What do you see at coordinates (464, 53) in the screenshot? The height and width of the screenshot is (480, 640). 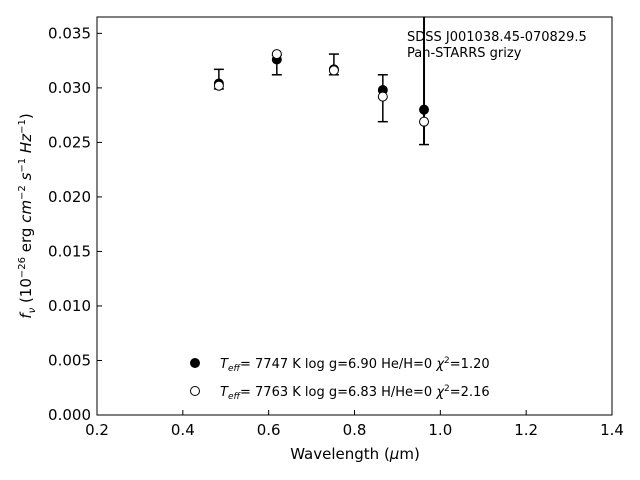 I see `annotation-line-2: Pan-STARRS grizy` at bounding box center [464, 53].